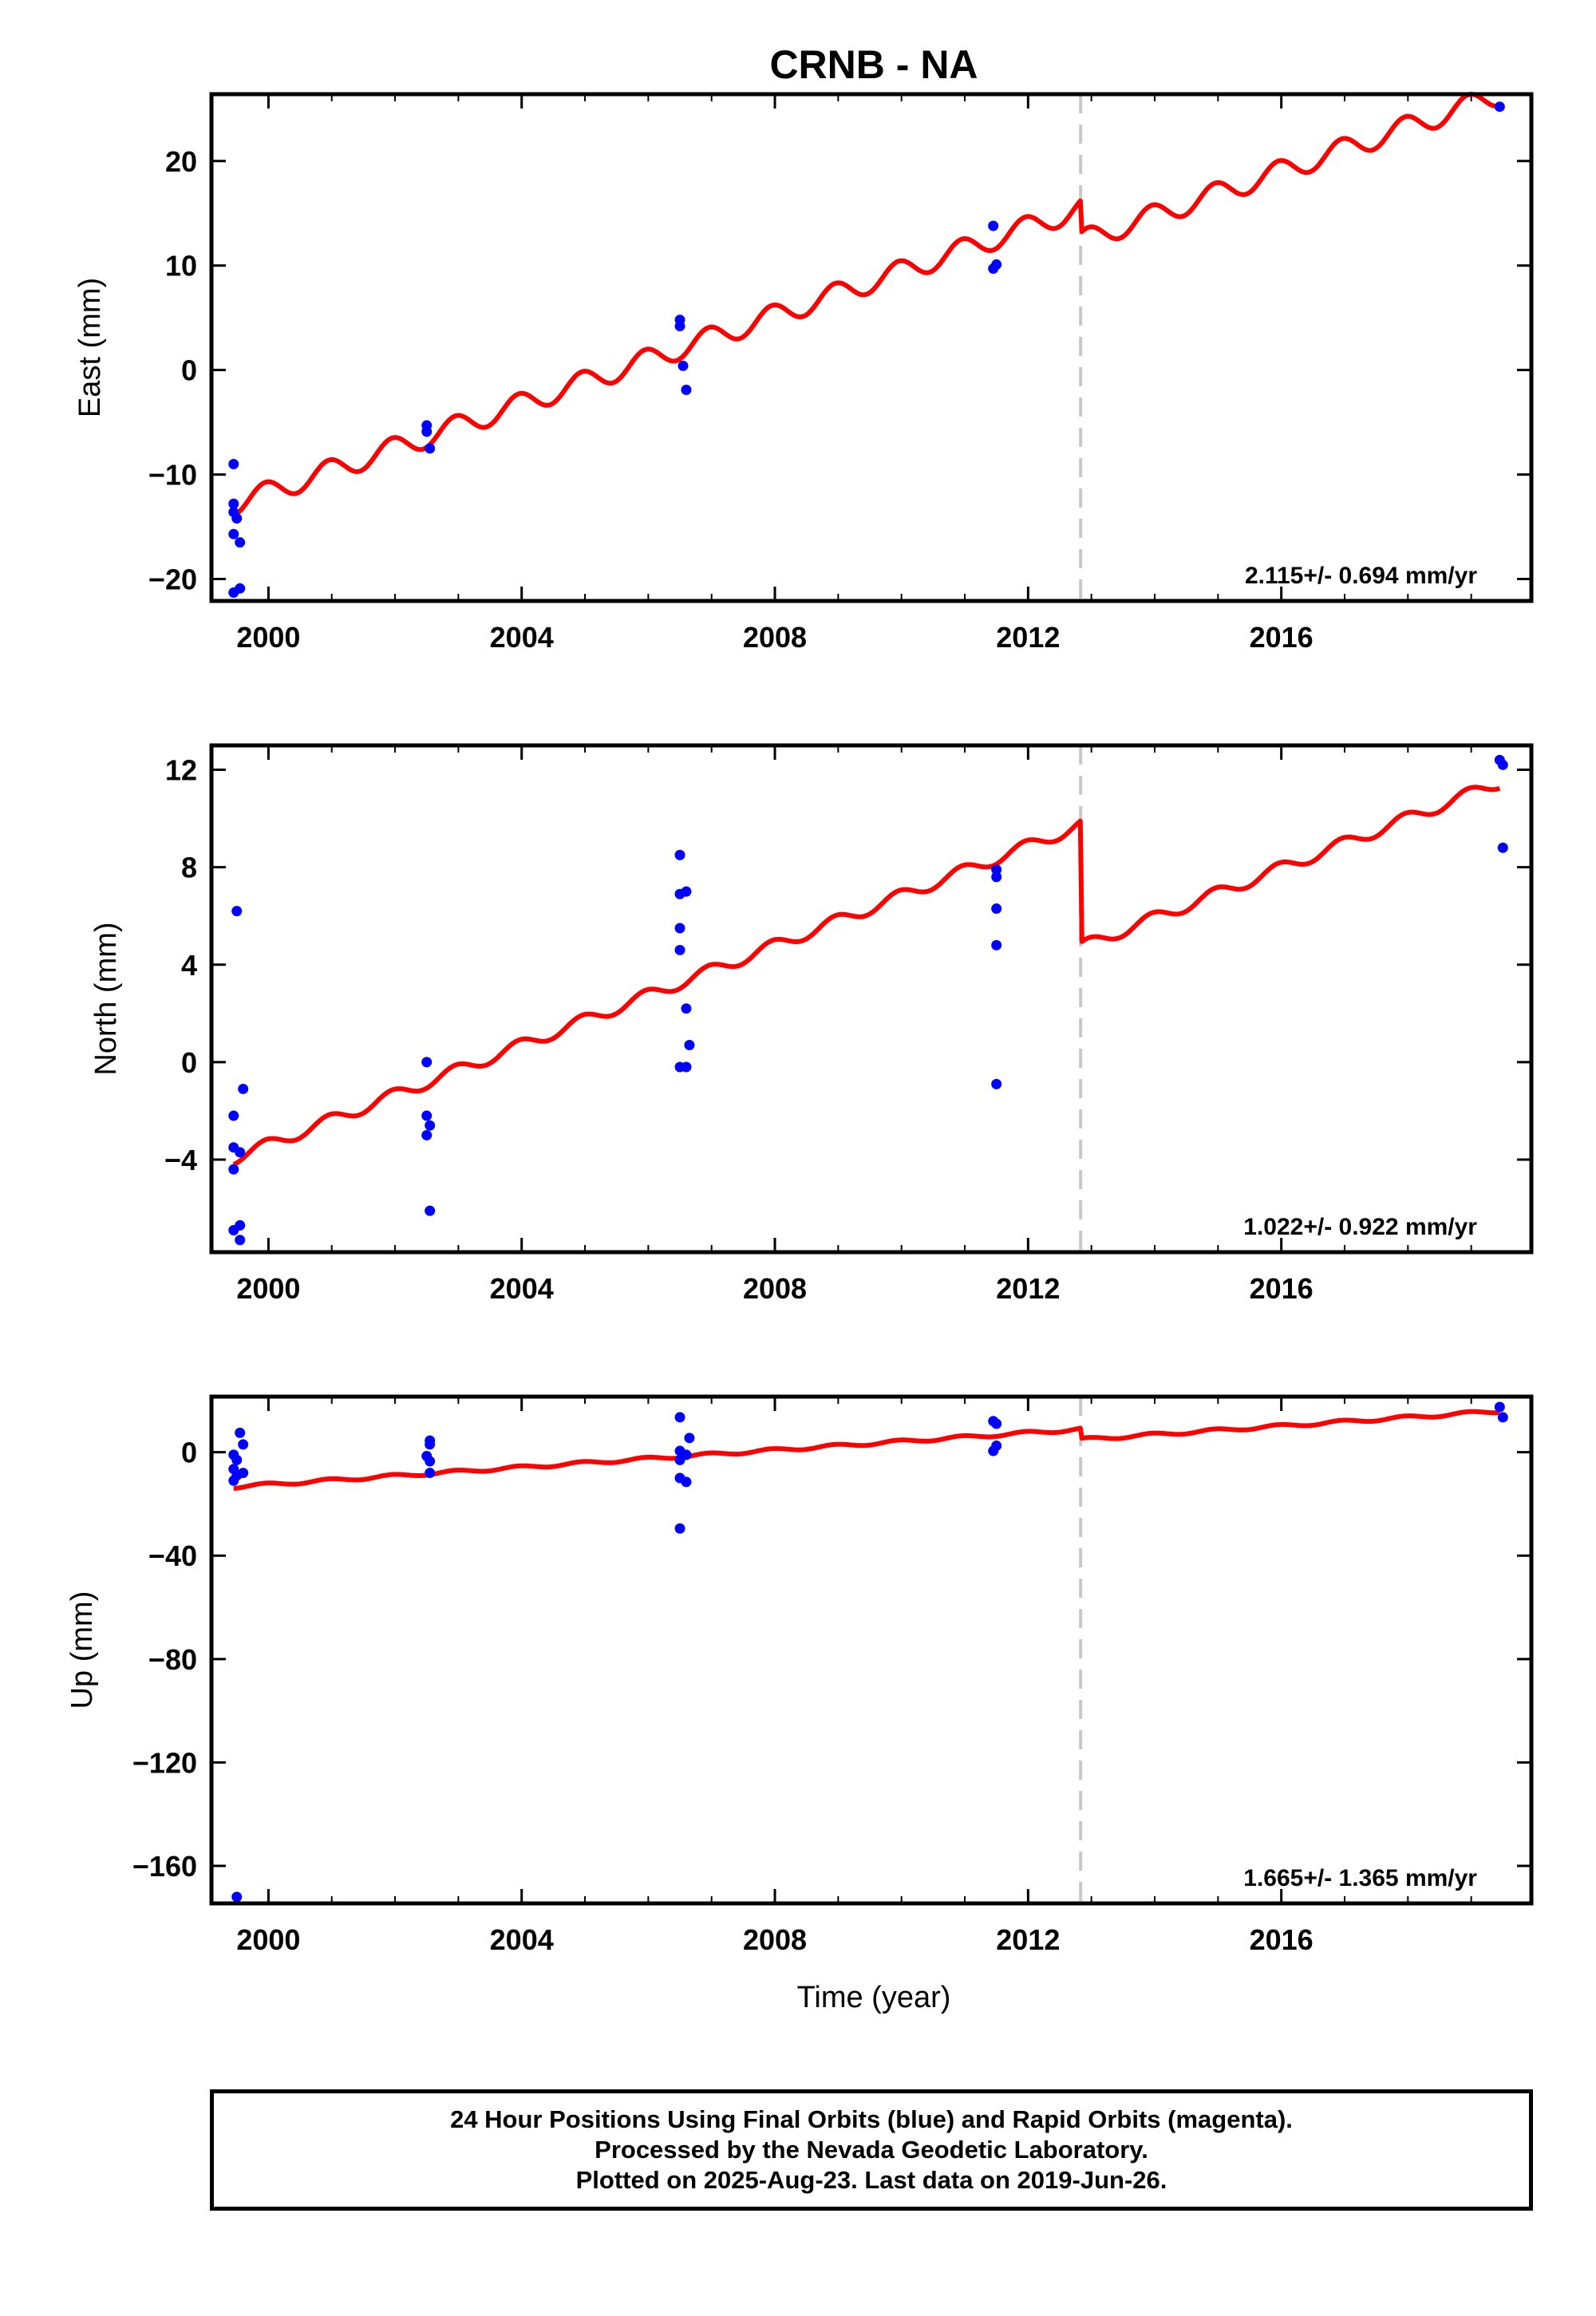  What do you see at coordinates (1361, 576) in the screenshot?
I see `east-rate-label: 2.115+/- 0.694 mm/yr` at bounding box center [1361, 576].